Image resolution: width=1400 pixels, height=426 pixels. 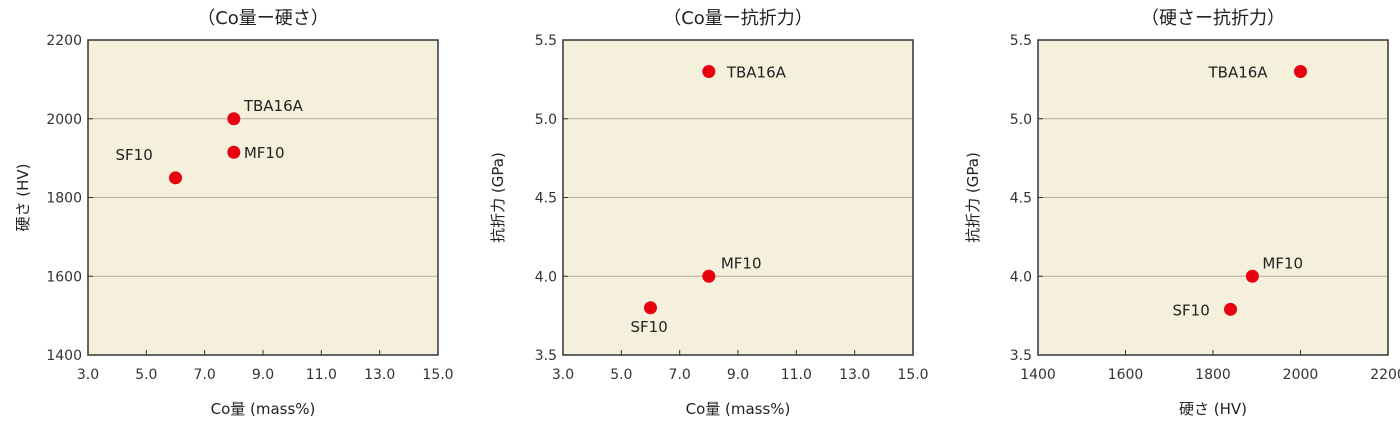 I want to click on chart-title: （硬さー抗折力）, so click(x=1213, y=18).